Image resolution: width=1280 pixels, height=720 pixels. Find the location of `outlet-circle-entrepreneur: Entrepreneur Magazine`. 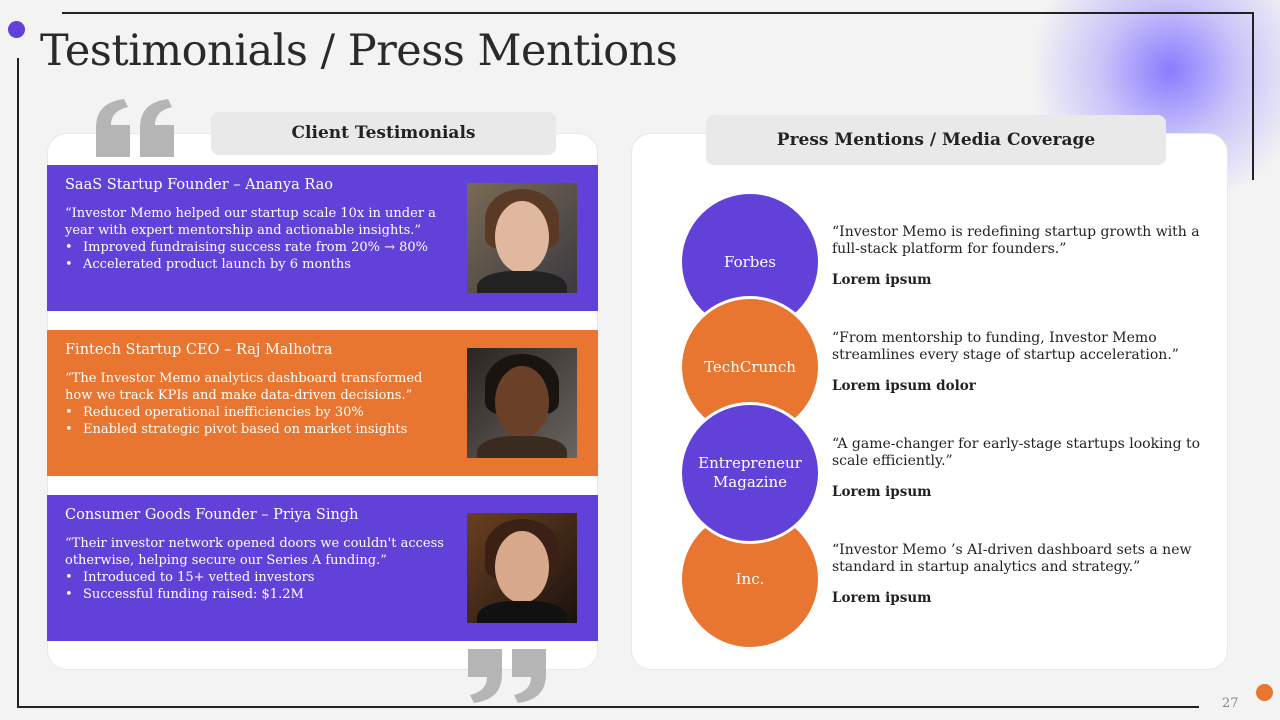

outlet-circle-entrepreneur: Entrepreneur Magazine is located at coordinates (750, 473).